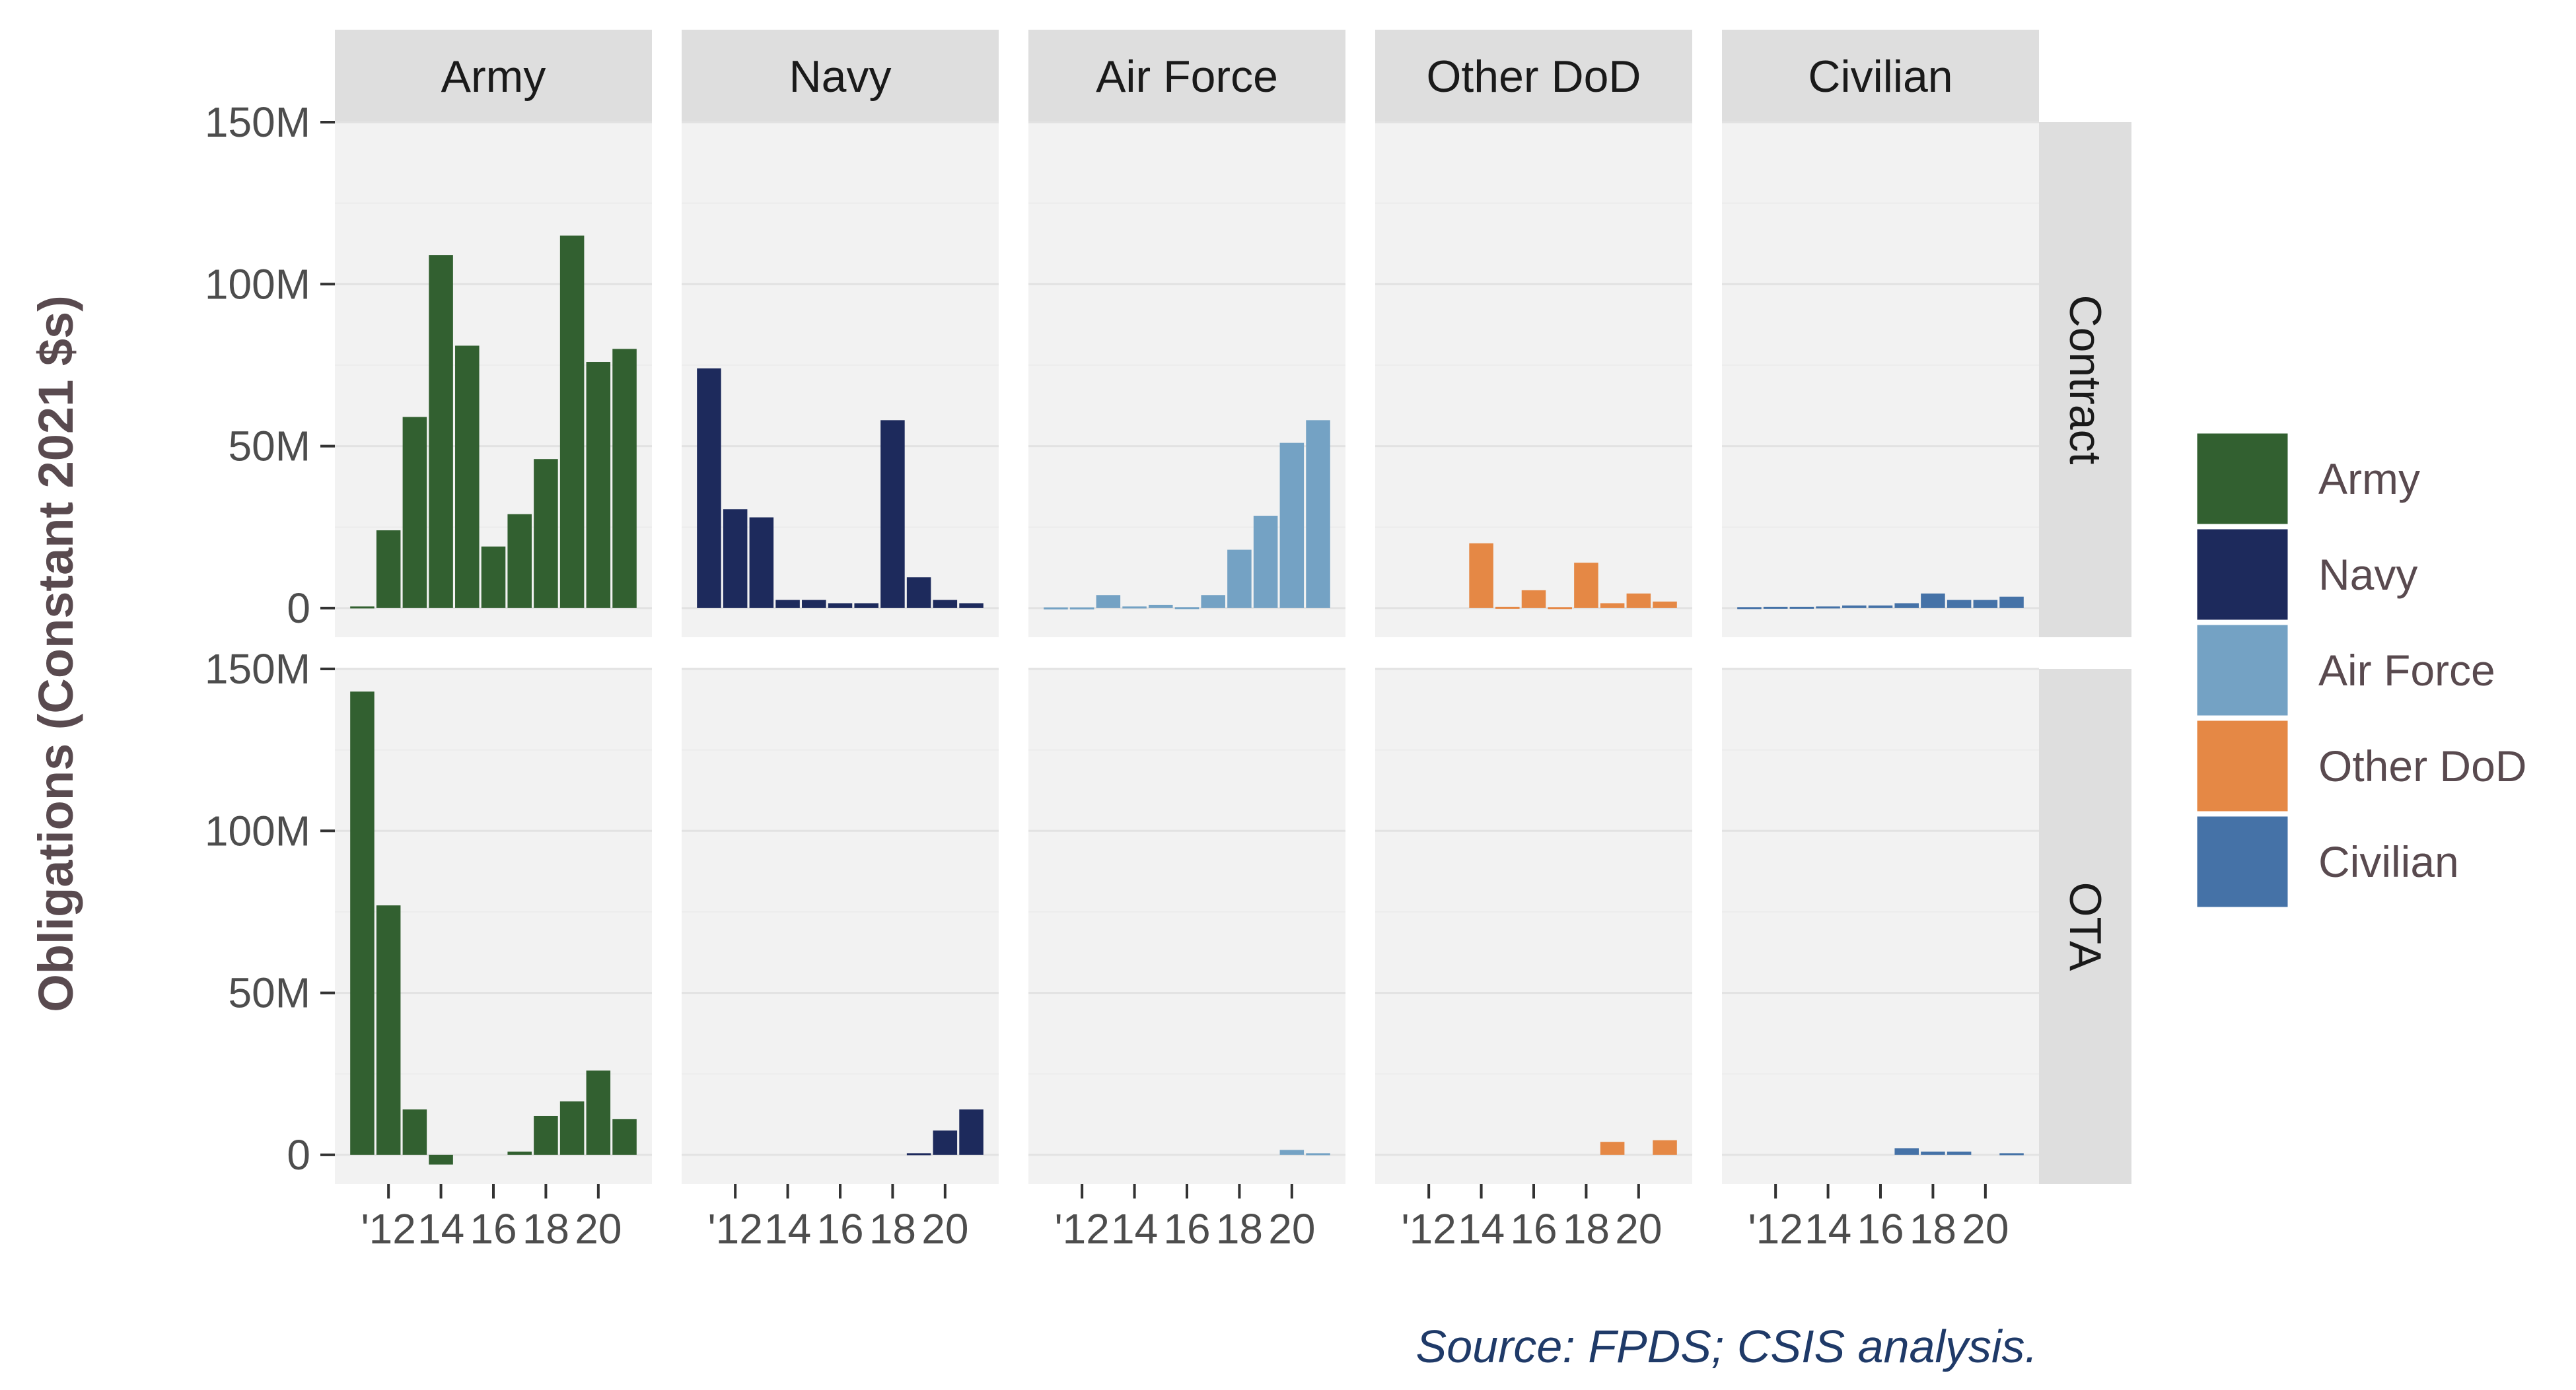 The width and height of the screenshot is (2576, 1390). I want to click on bar-navy-contract-2016, so click(841, 605).